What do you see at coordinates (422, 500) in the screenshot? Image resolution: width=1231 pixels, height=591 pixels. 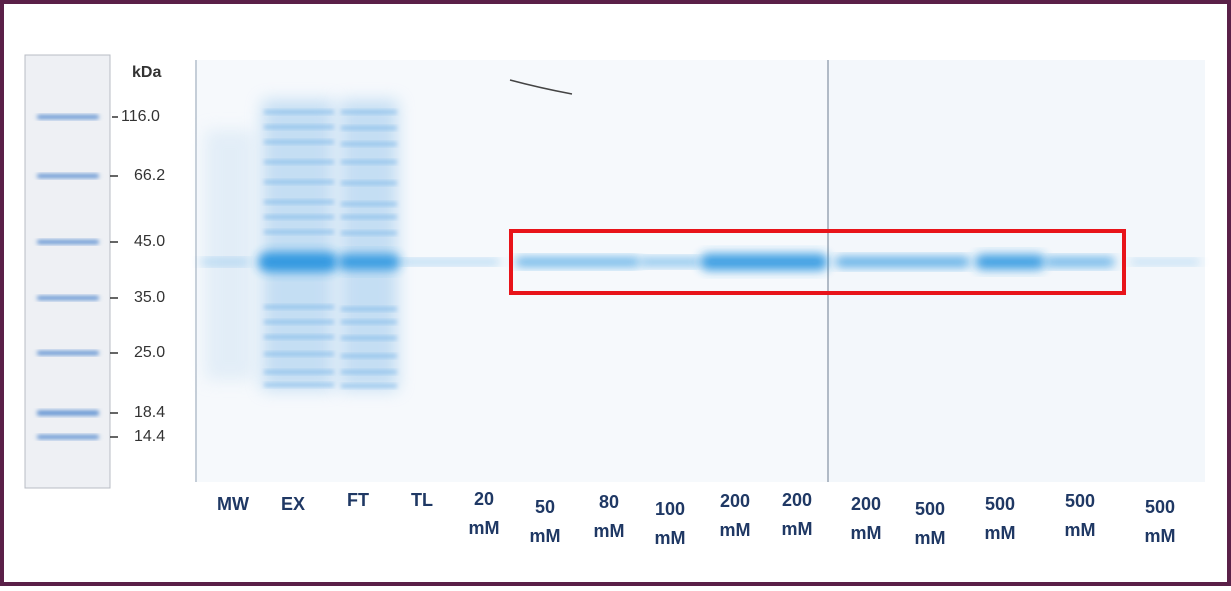 I see `lane-label: TL` at bounding box center [422, 500].